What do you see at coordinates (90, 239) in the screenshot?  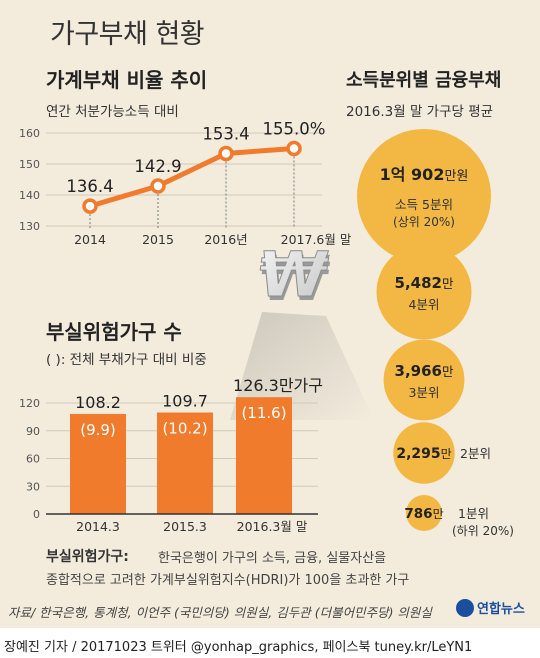 I see `line-chart-x-category-label: 2014` at bounding box center [90, 239].